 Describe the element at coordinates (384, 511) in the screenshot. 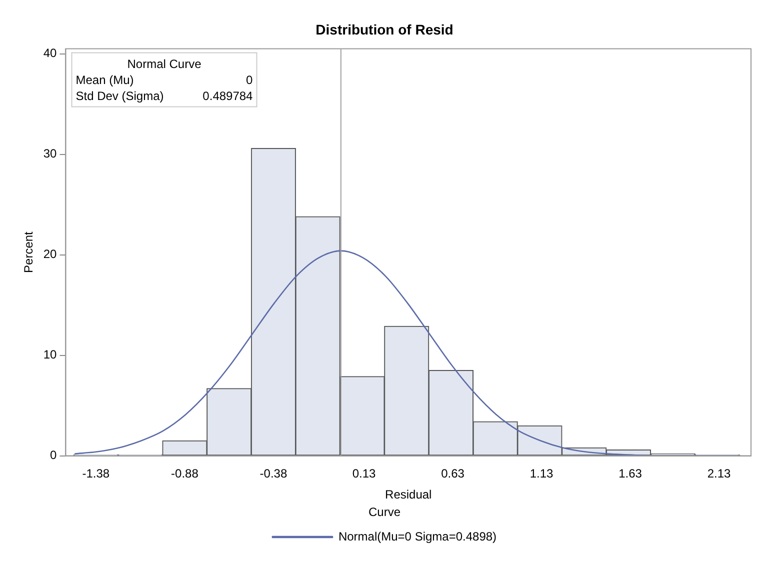

I see `legend-title: Curve` at that location.